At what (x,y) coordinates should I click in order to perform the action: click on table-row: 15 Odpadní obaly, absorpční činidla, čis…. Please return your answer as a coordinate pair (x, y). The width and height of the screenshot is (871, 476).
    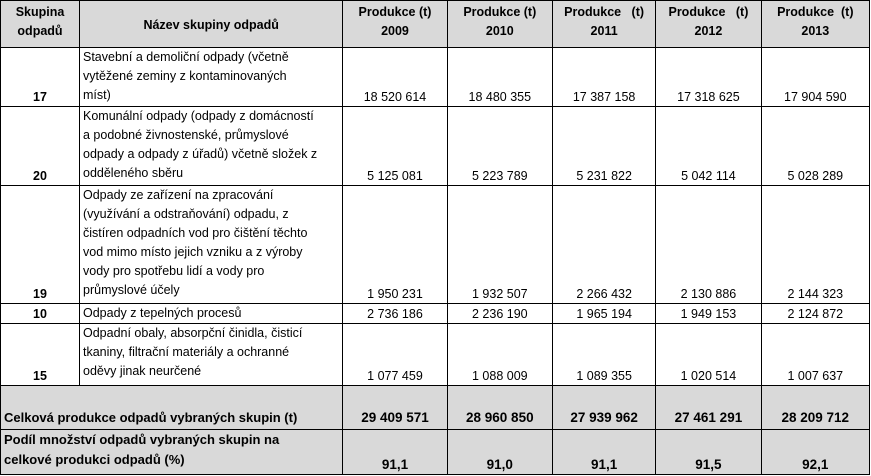
    Looking at the image, I should click on (435, 354).